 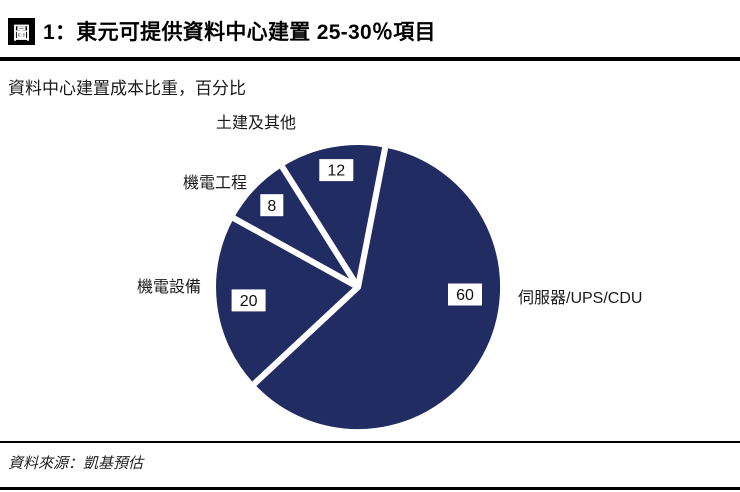 What do you see at coordinates (580, 298) in the screenshot?
I see `category-label: 伺服器/UPS/CDU` at bounding box center [580, 298].